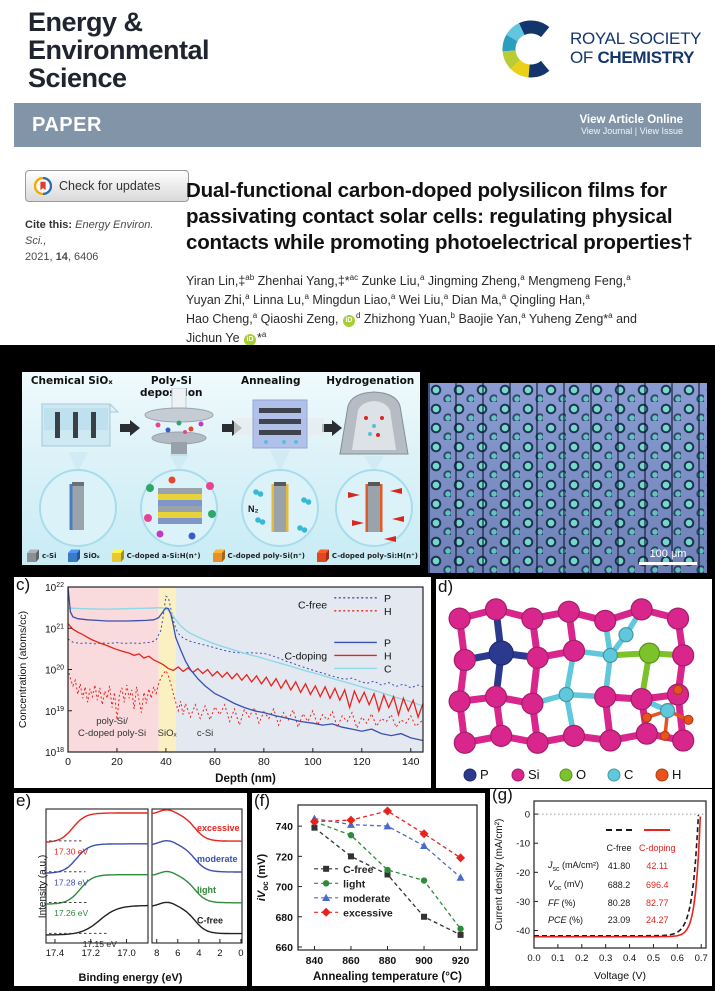  Describe the element at coordinates (523, 873) in the screenshot. I see `svg-text: -20` at that location.